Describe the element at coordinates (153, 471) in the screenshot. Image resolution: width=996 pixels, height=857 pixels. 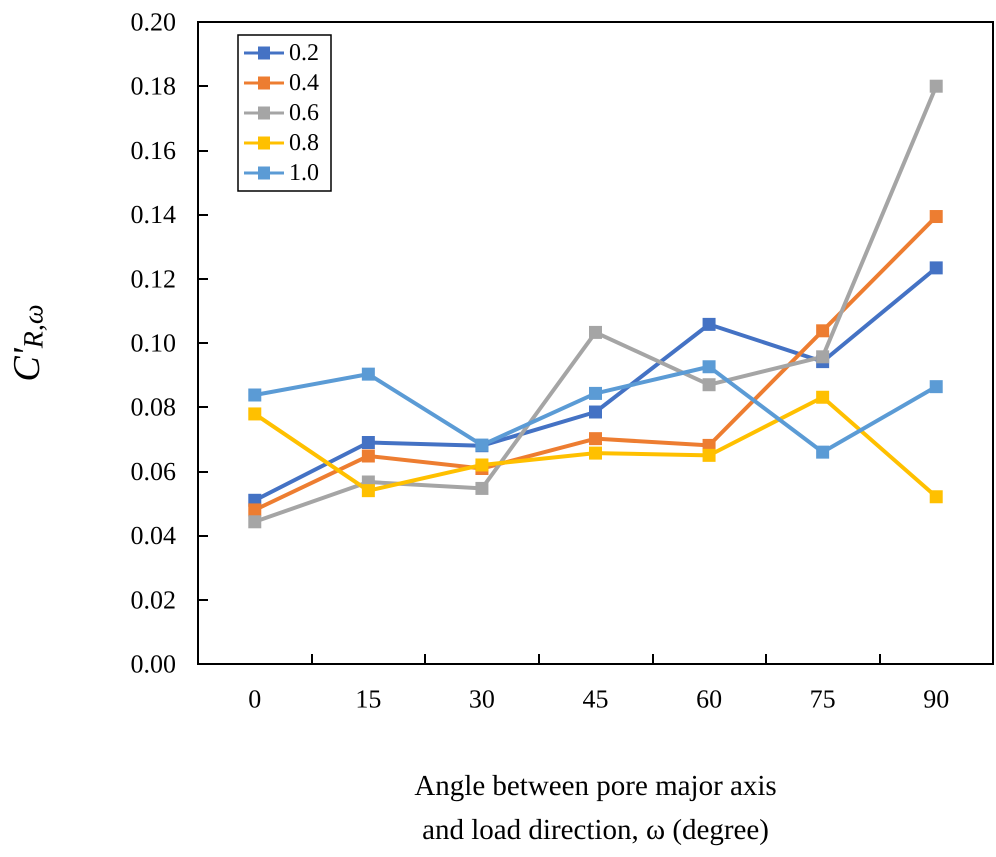
I see `y-tick-label: 0.06` at that location.